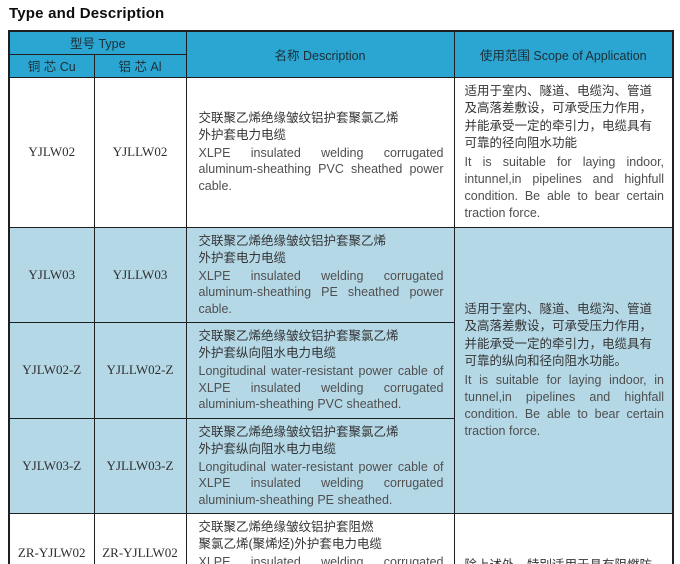 The image size is (680, 564). Describe the element at coordinates (87, 13) in the screenshot. I see `page-title: Type and Description` at that location.